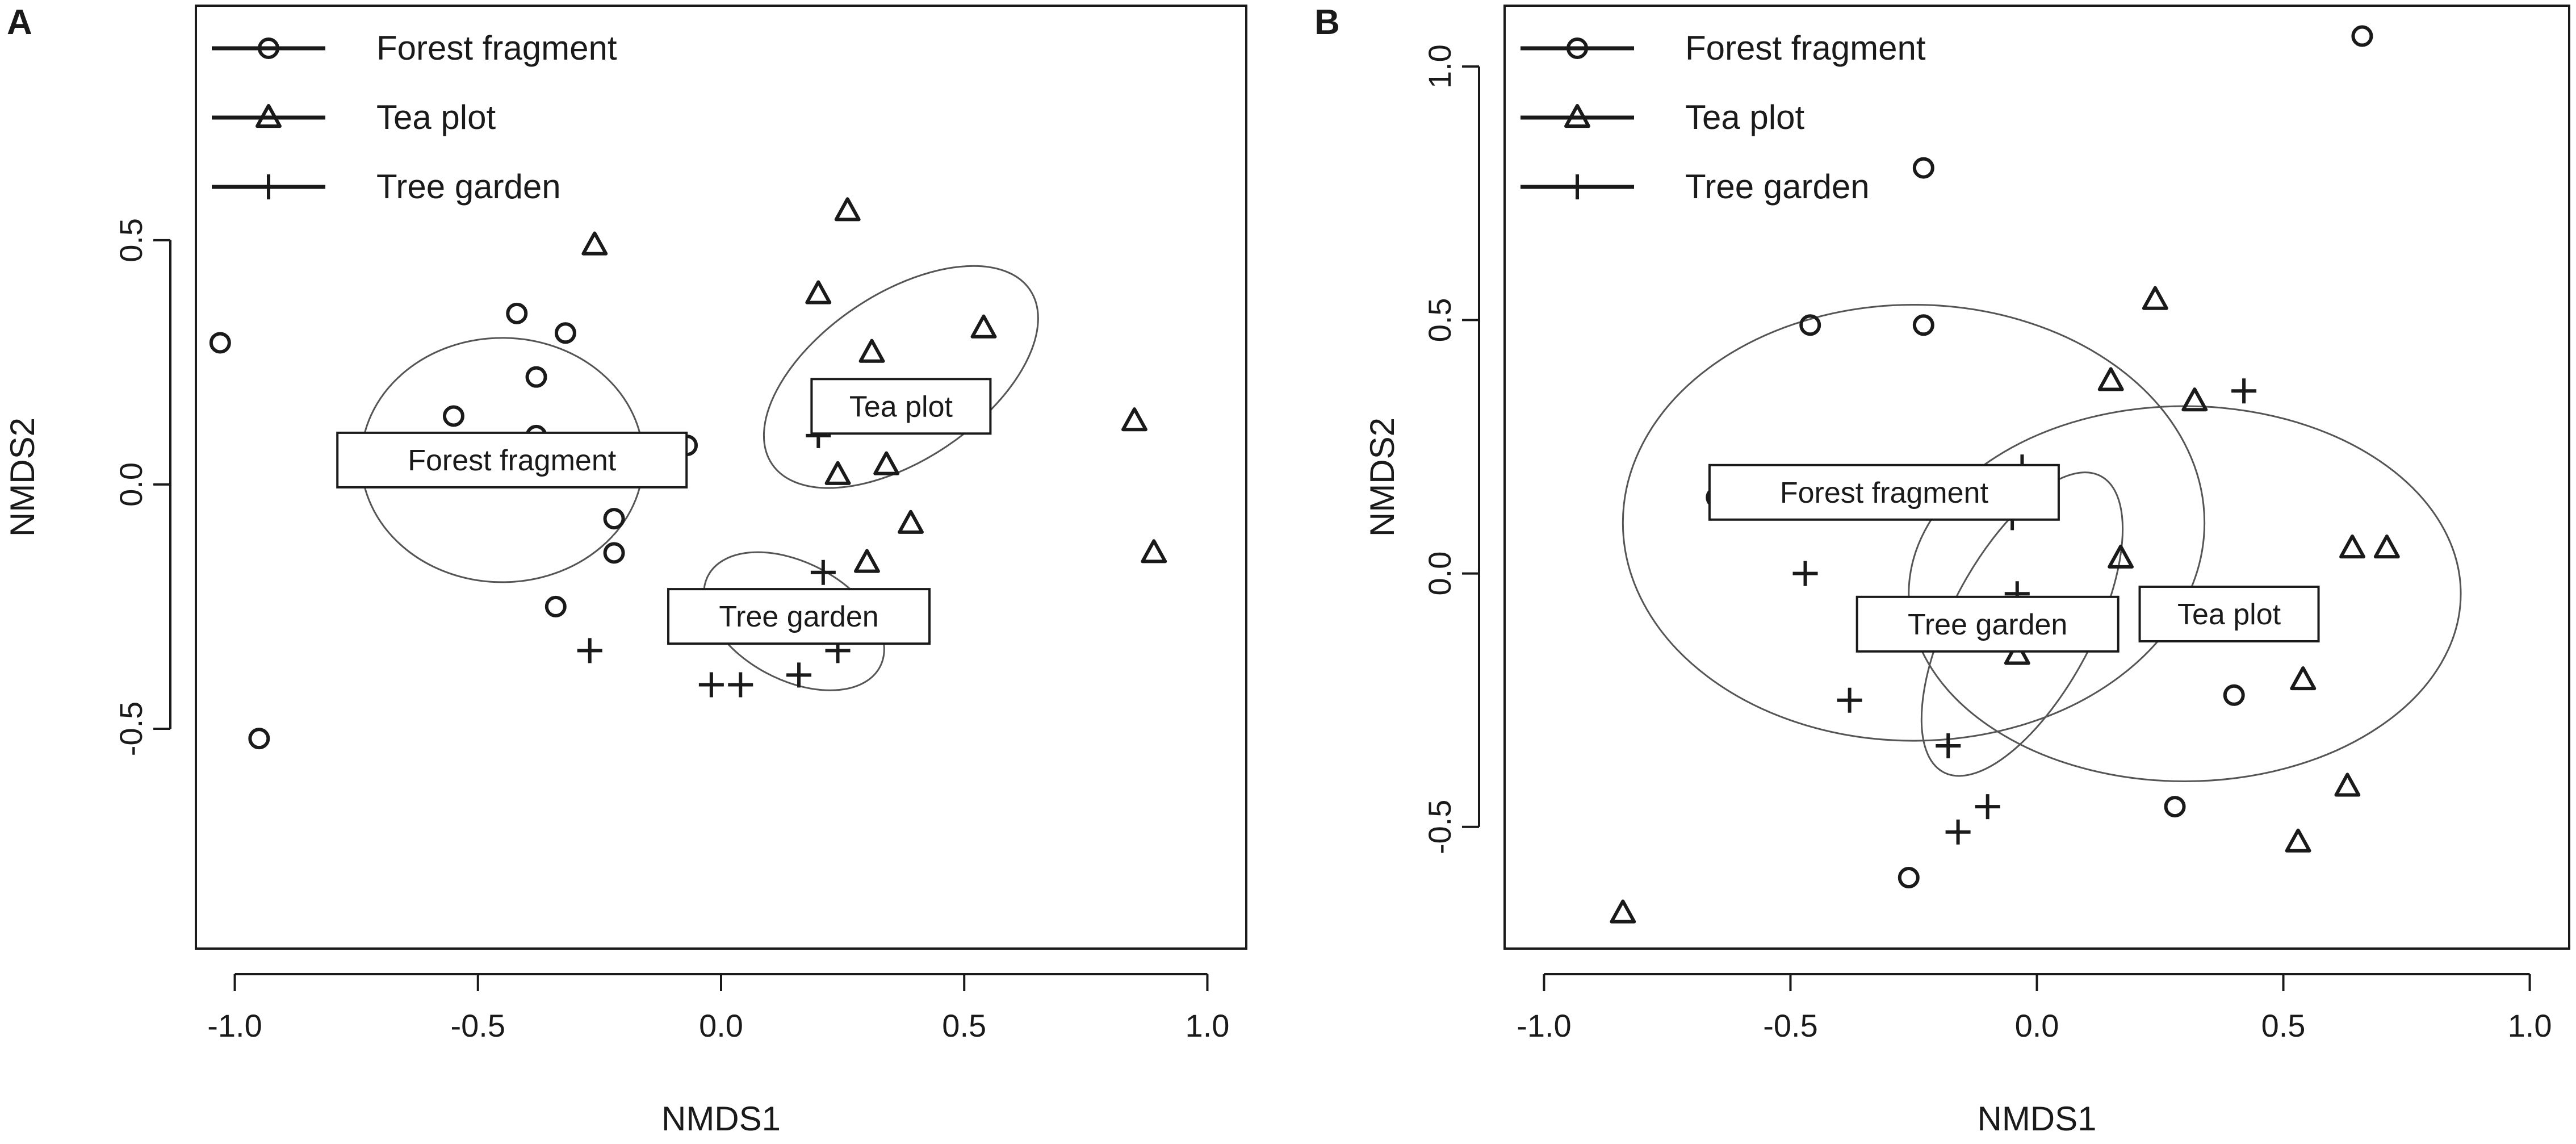  What do you see at coordinates (1914, 523) in the screenshot?
I see `ellipse-forest-fragment` at bounding box center [1914, 523].